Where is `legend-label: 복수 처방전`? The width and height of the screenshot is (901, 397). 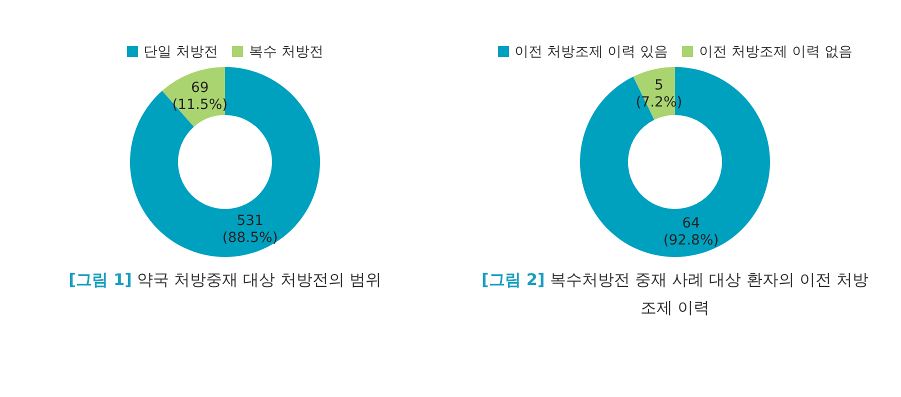 legend-label: 복수 처방전 is located at coordinates (286, 52).